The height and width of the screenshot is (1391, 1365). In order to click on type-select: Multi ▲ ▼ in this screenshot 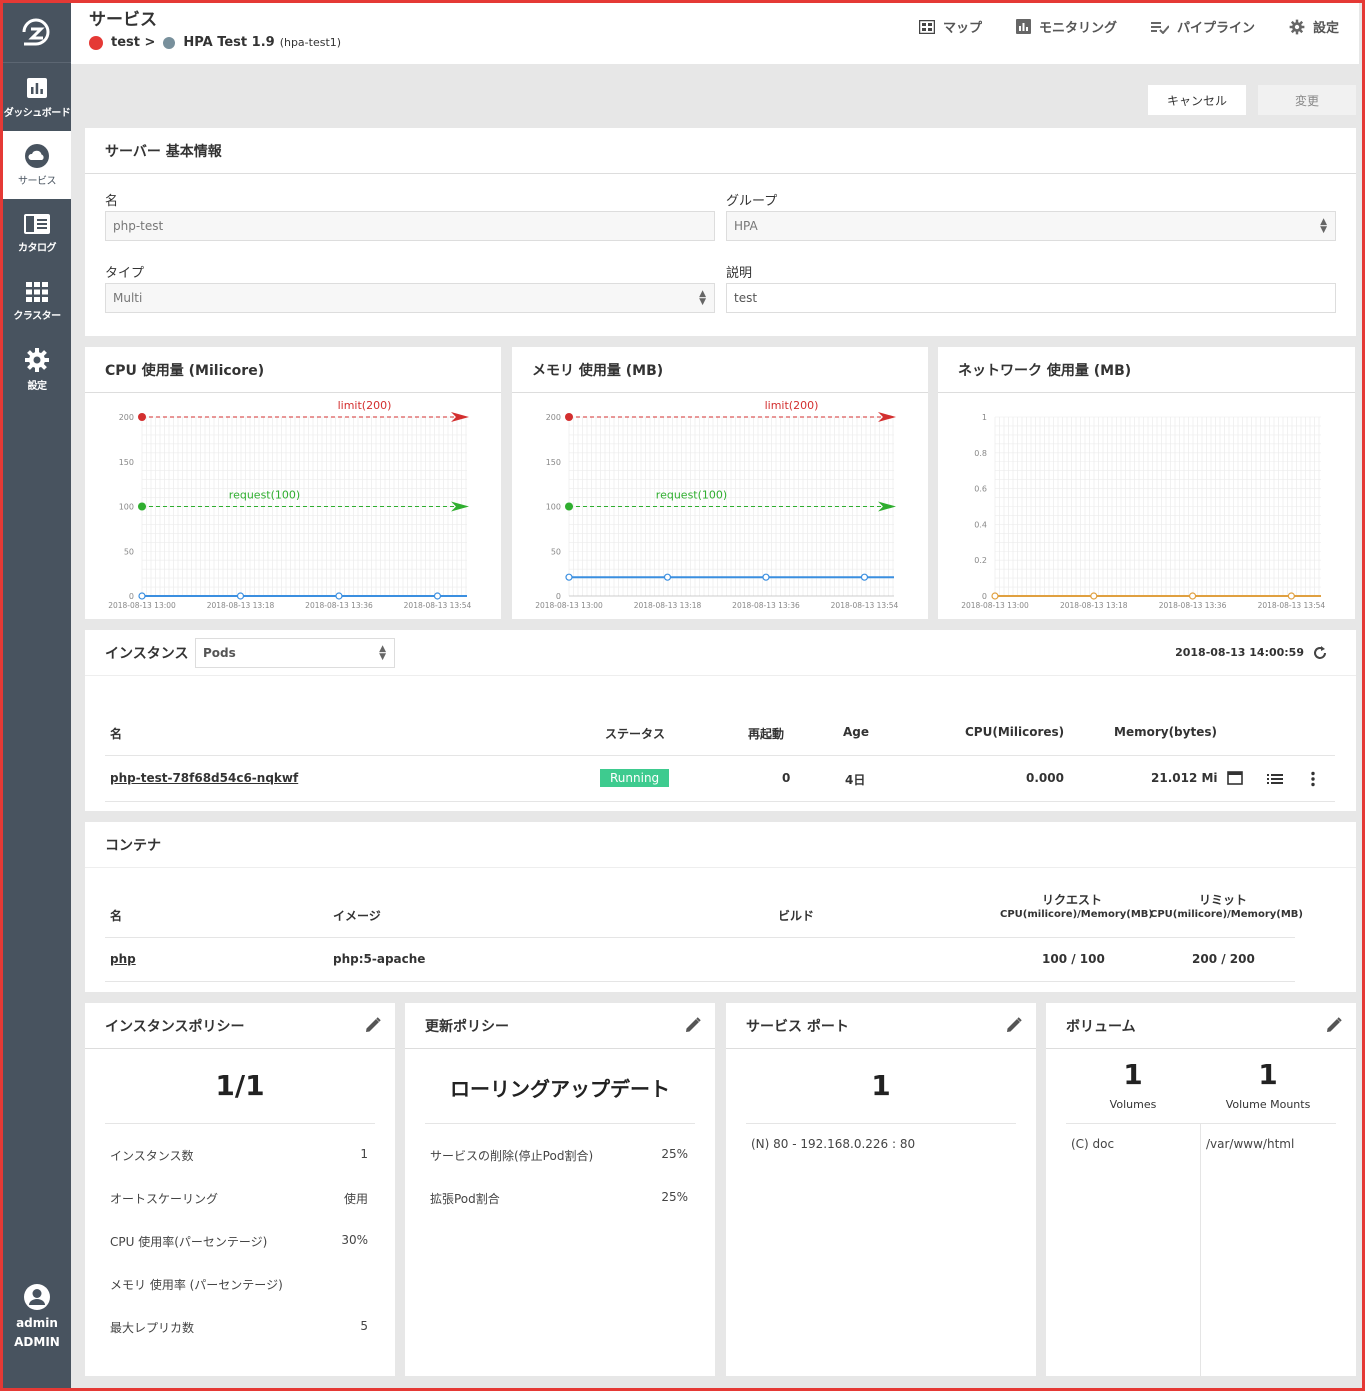, I will do `click(410, 298)`.